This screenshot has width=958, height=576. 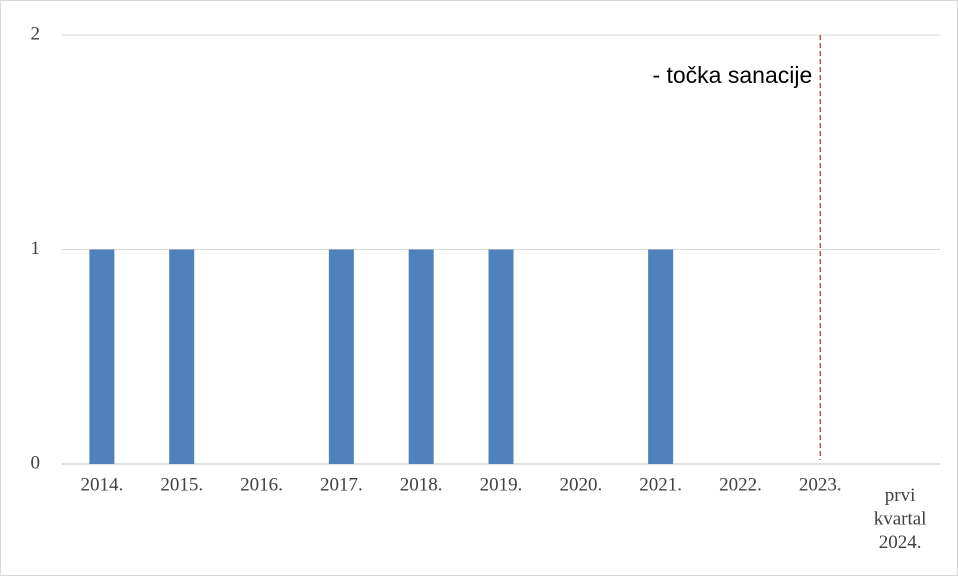 What do you see at coordinates (900, 495) in the screenshot?
I see `x-tick-label-line: prvi` at bounding box center [900, 495].